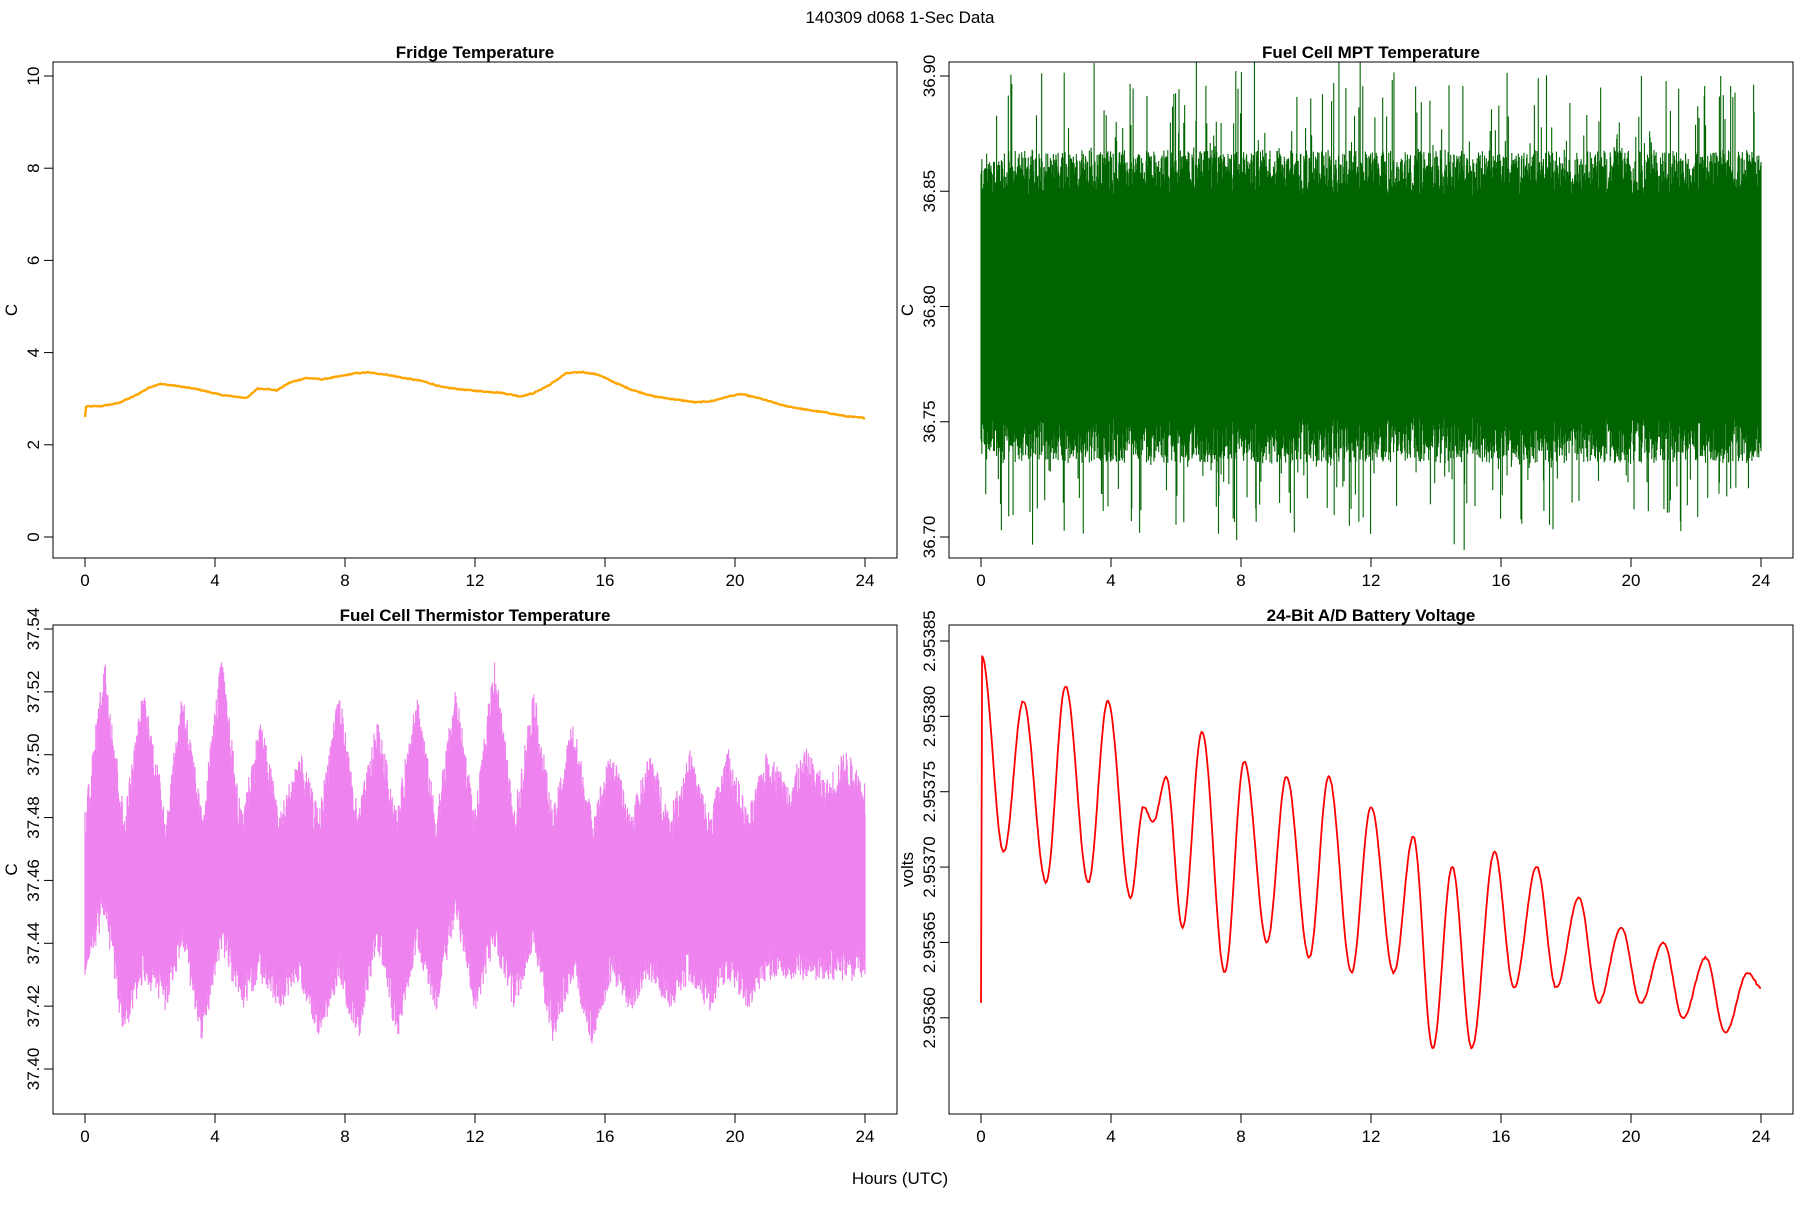  What do you see at coordinates (33, 692) in the screenshot?
I see `y-tick-label: 37.52` at bounding box center [33, 692].